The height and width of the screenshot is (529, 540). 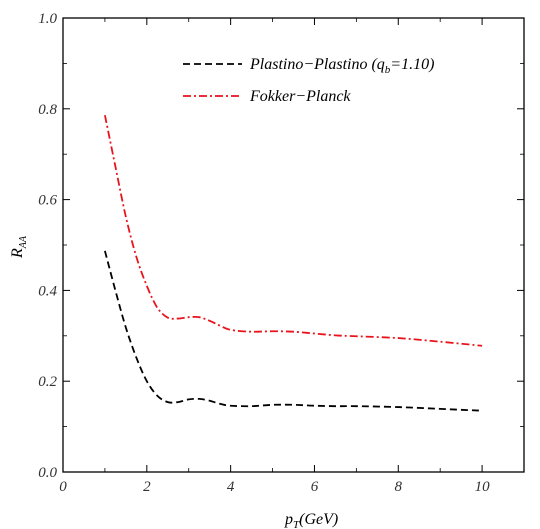 What do you see at coordinates (47, 291) in the screenshot?
I see `y-tick-label: 0.4` at bounding box center [47, 291].